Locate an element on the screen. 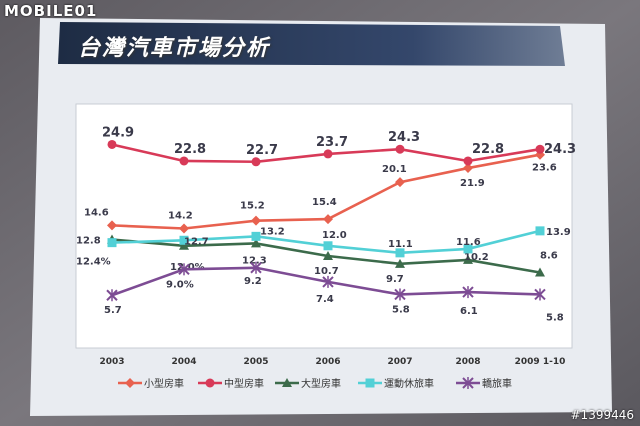  legend-item-3: 大型房車 is located at coordinates (308, 383).